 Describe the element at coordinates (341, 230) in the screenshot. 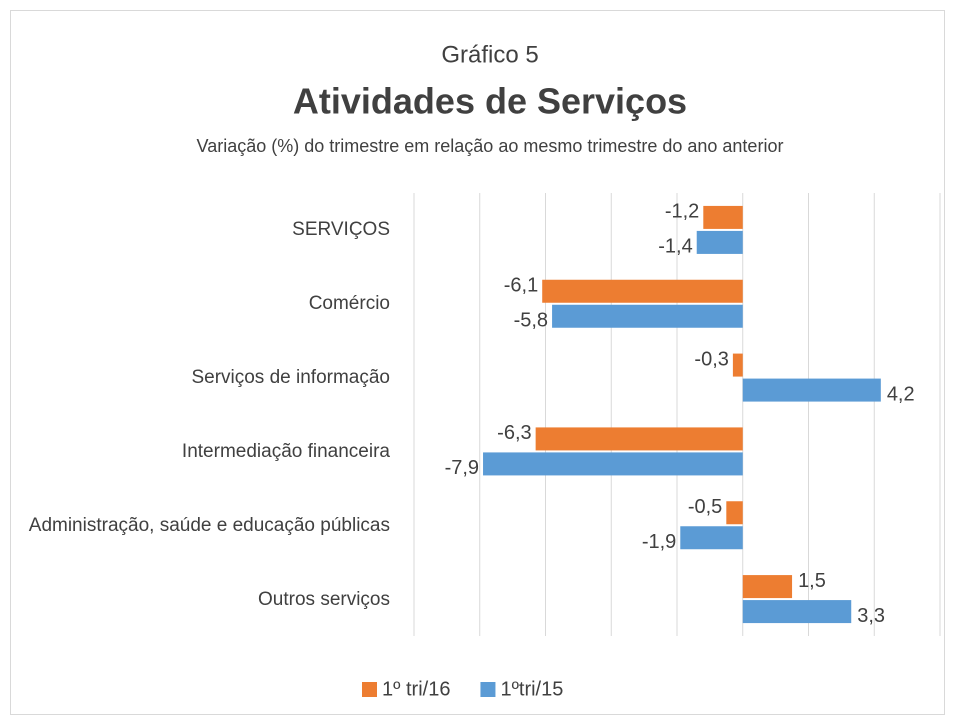

I see `y-tick-label: SERVIÇOS` at that location.